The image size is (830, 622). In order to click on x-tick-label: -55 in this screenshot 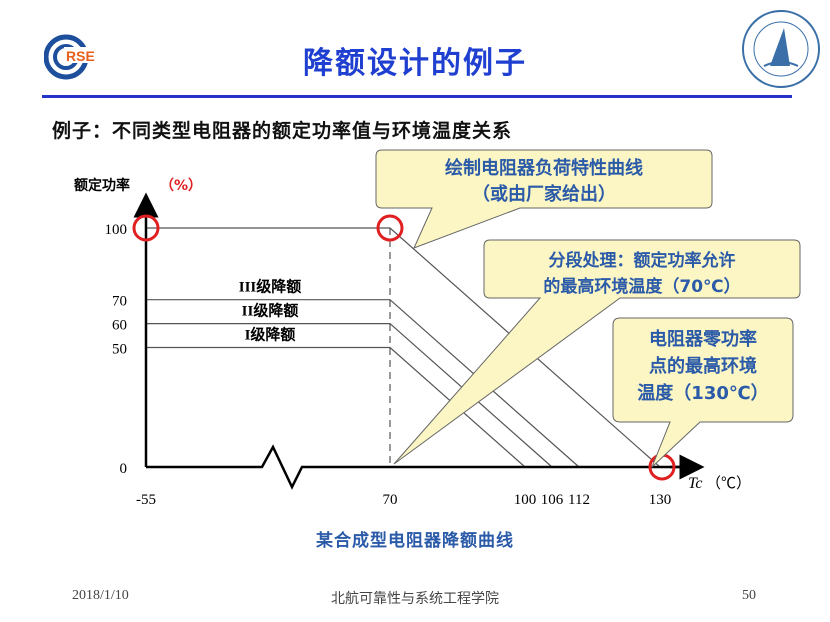, I will do `click(146, 500)`.